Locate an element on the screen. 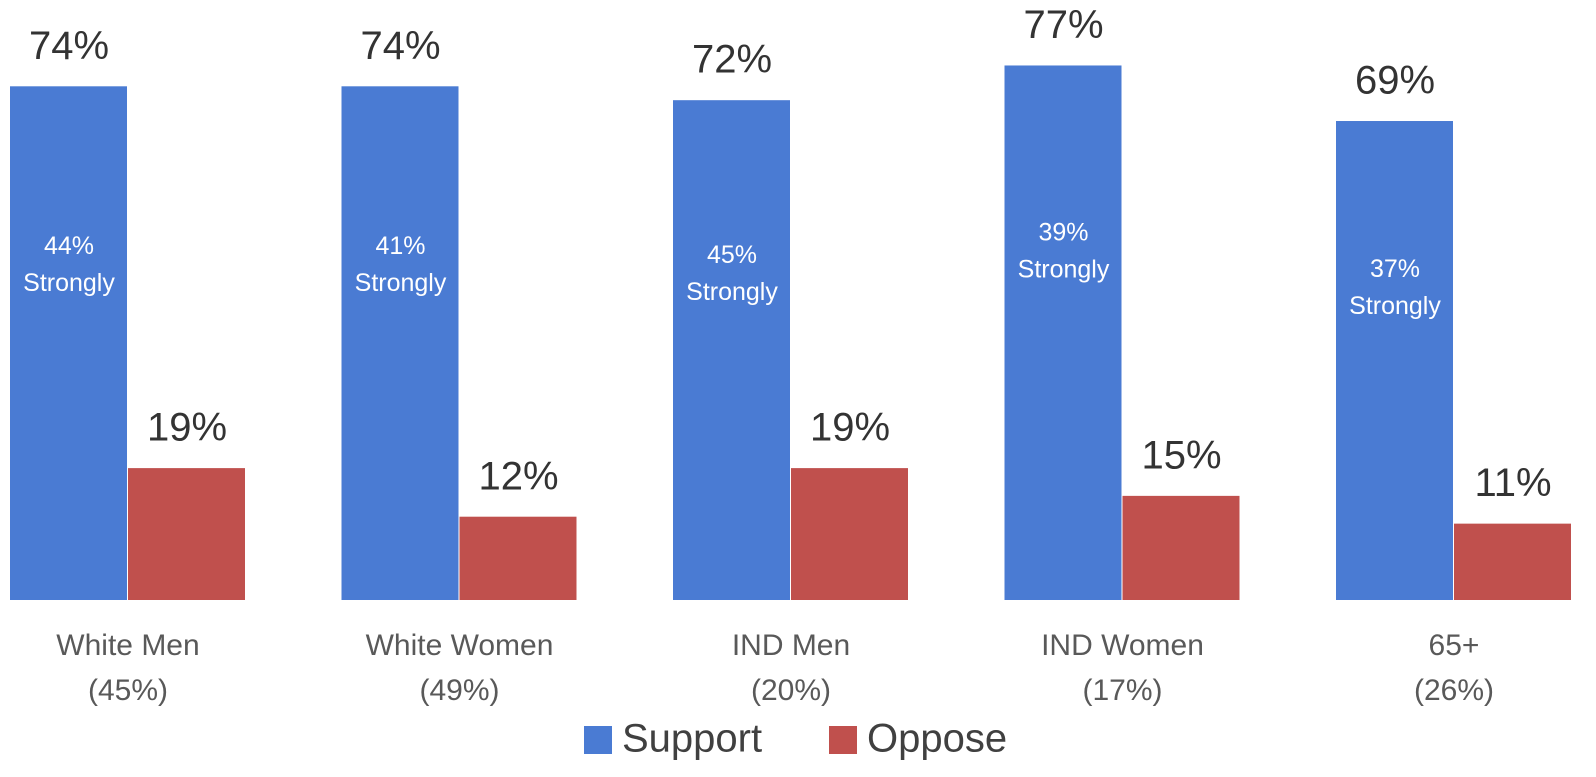 This screenshot has height=777, width=1596. inner-label: 39% is located at coordinates (1063, 233).